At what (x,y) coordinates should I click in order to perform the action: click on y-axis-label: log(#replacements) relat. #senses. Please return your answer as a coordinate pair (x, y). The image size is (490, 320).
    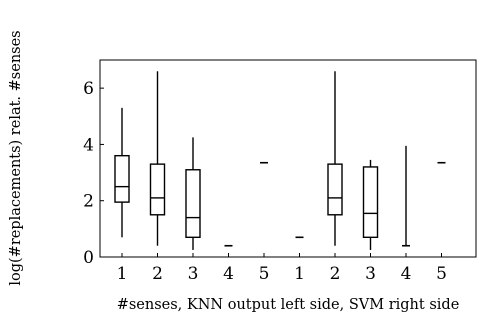
    Looking at the image, I should click on (16, 157).